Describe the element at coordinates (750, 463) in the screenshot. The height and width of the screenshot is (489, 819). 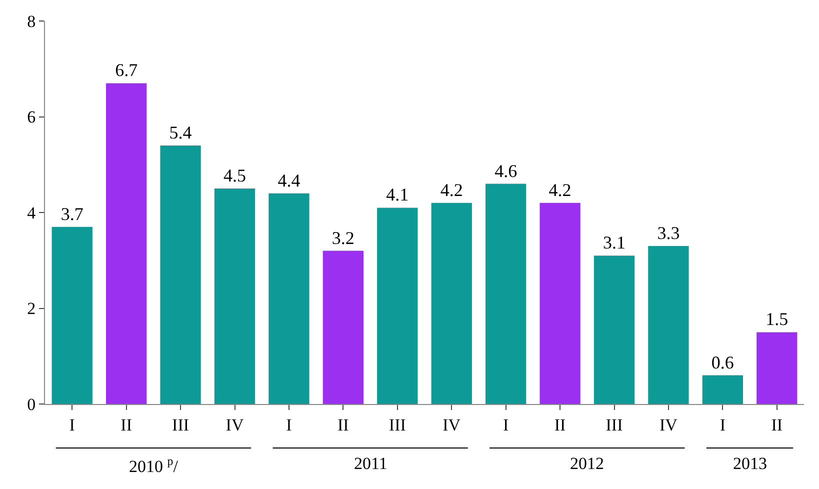
I see `text: 2013` at that location.